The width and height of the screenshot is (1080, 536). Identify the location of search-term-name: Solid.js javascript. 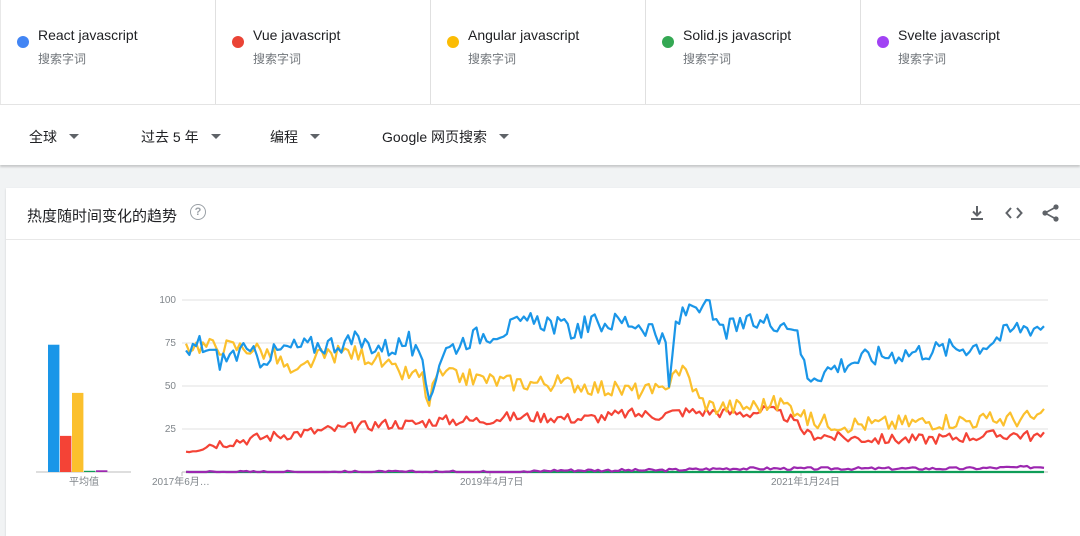
(737, 35).